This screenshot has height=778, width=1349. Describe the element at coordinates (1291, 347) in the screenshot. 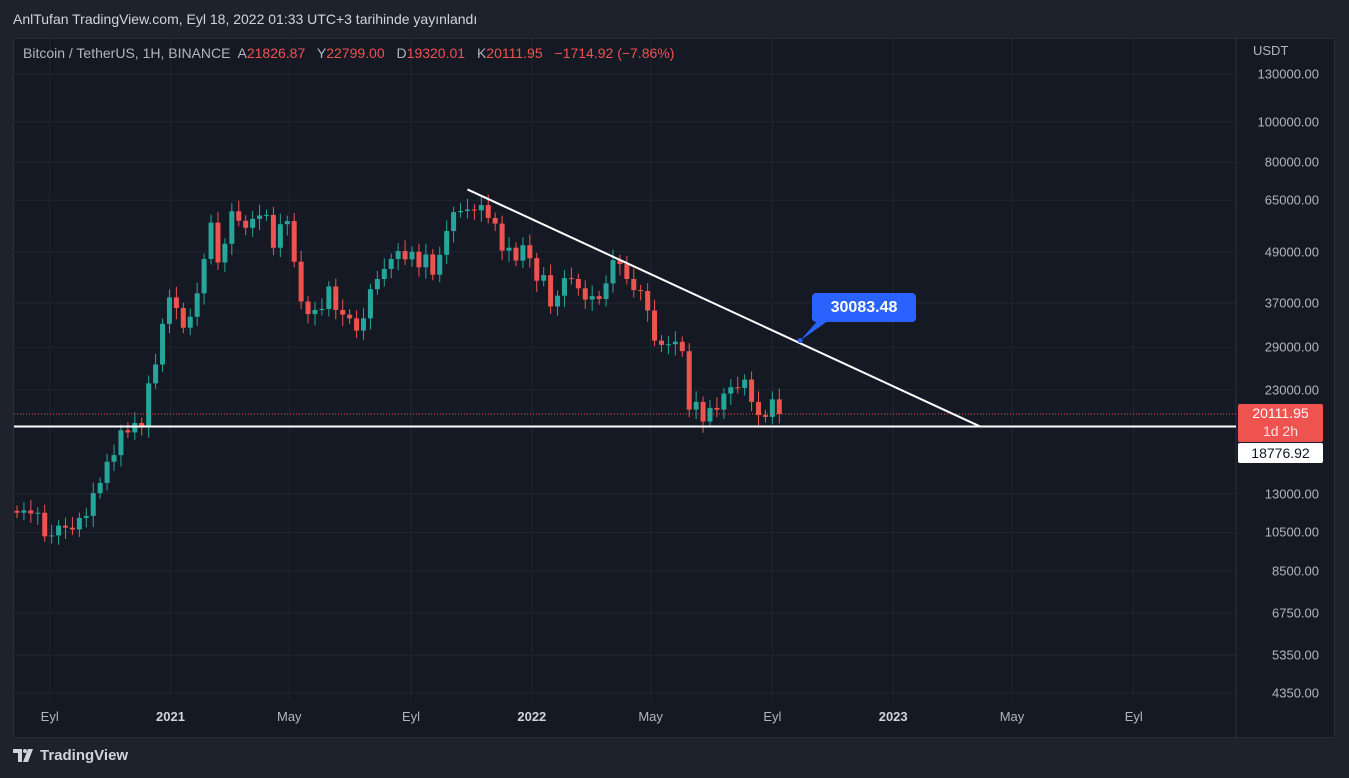

I see `price-tick-label: 29000.00` at that location.